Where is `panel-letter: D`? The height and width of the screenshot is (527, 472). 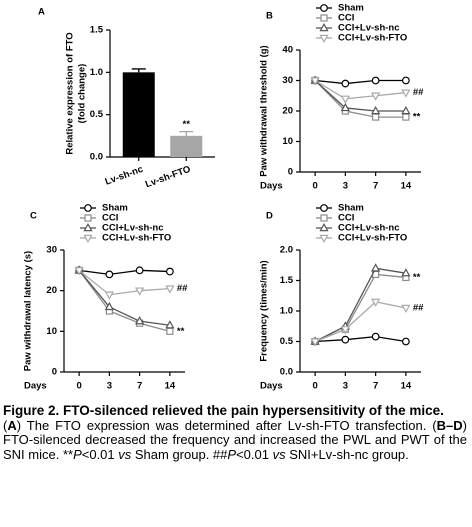 panel-letter: D is located at coordinates (269, 216).